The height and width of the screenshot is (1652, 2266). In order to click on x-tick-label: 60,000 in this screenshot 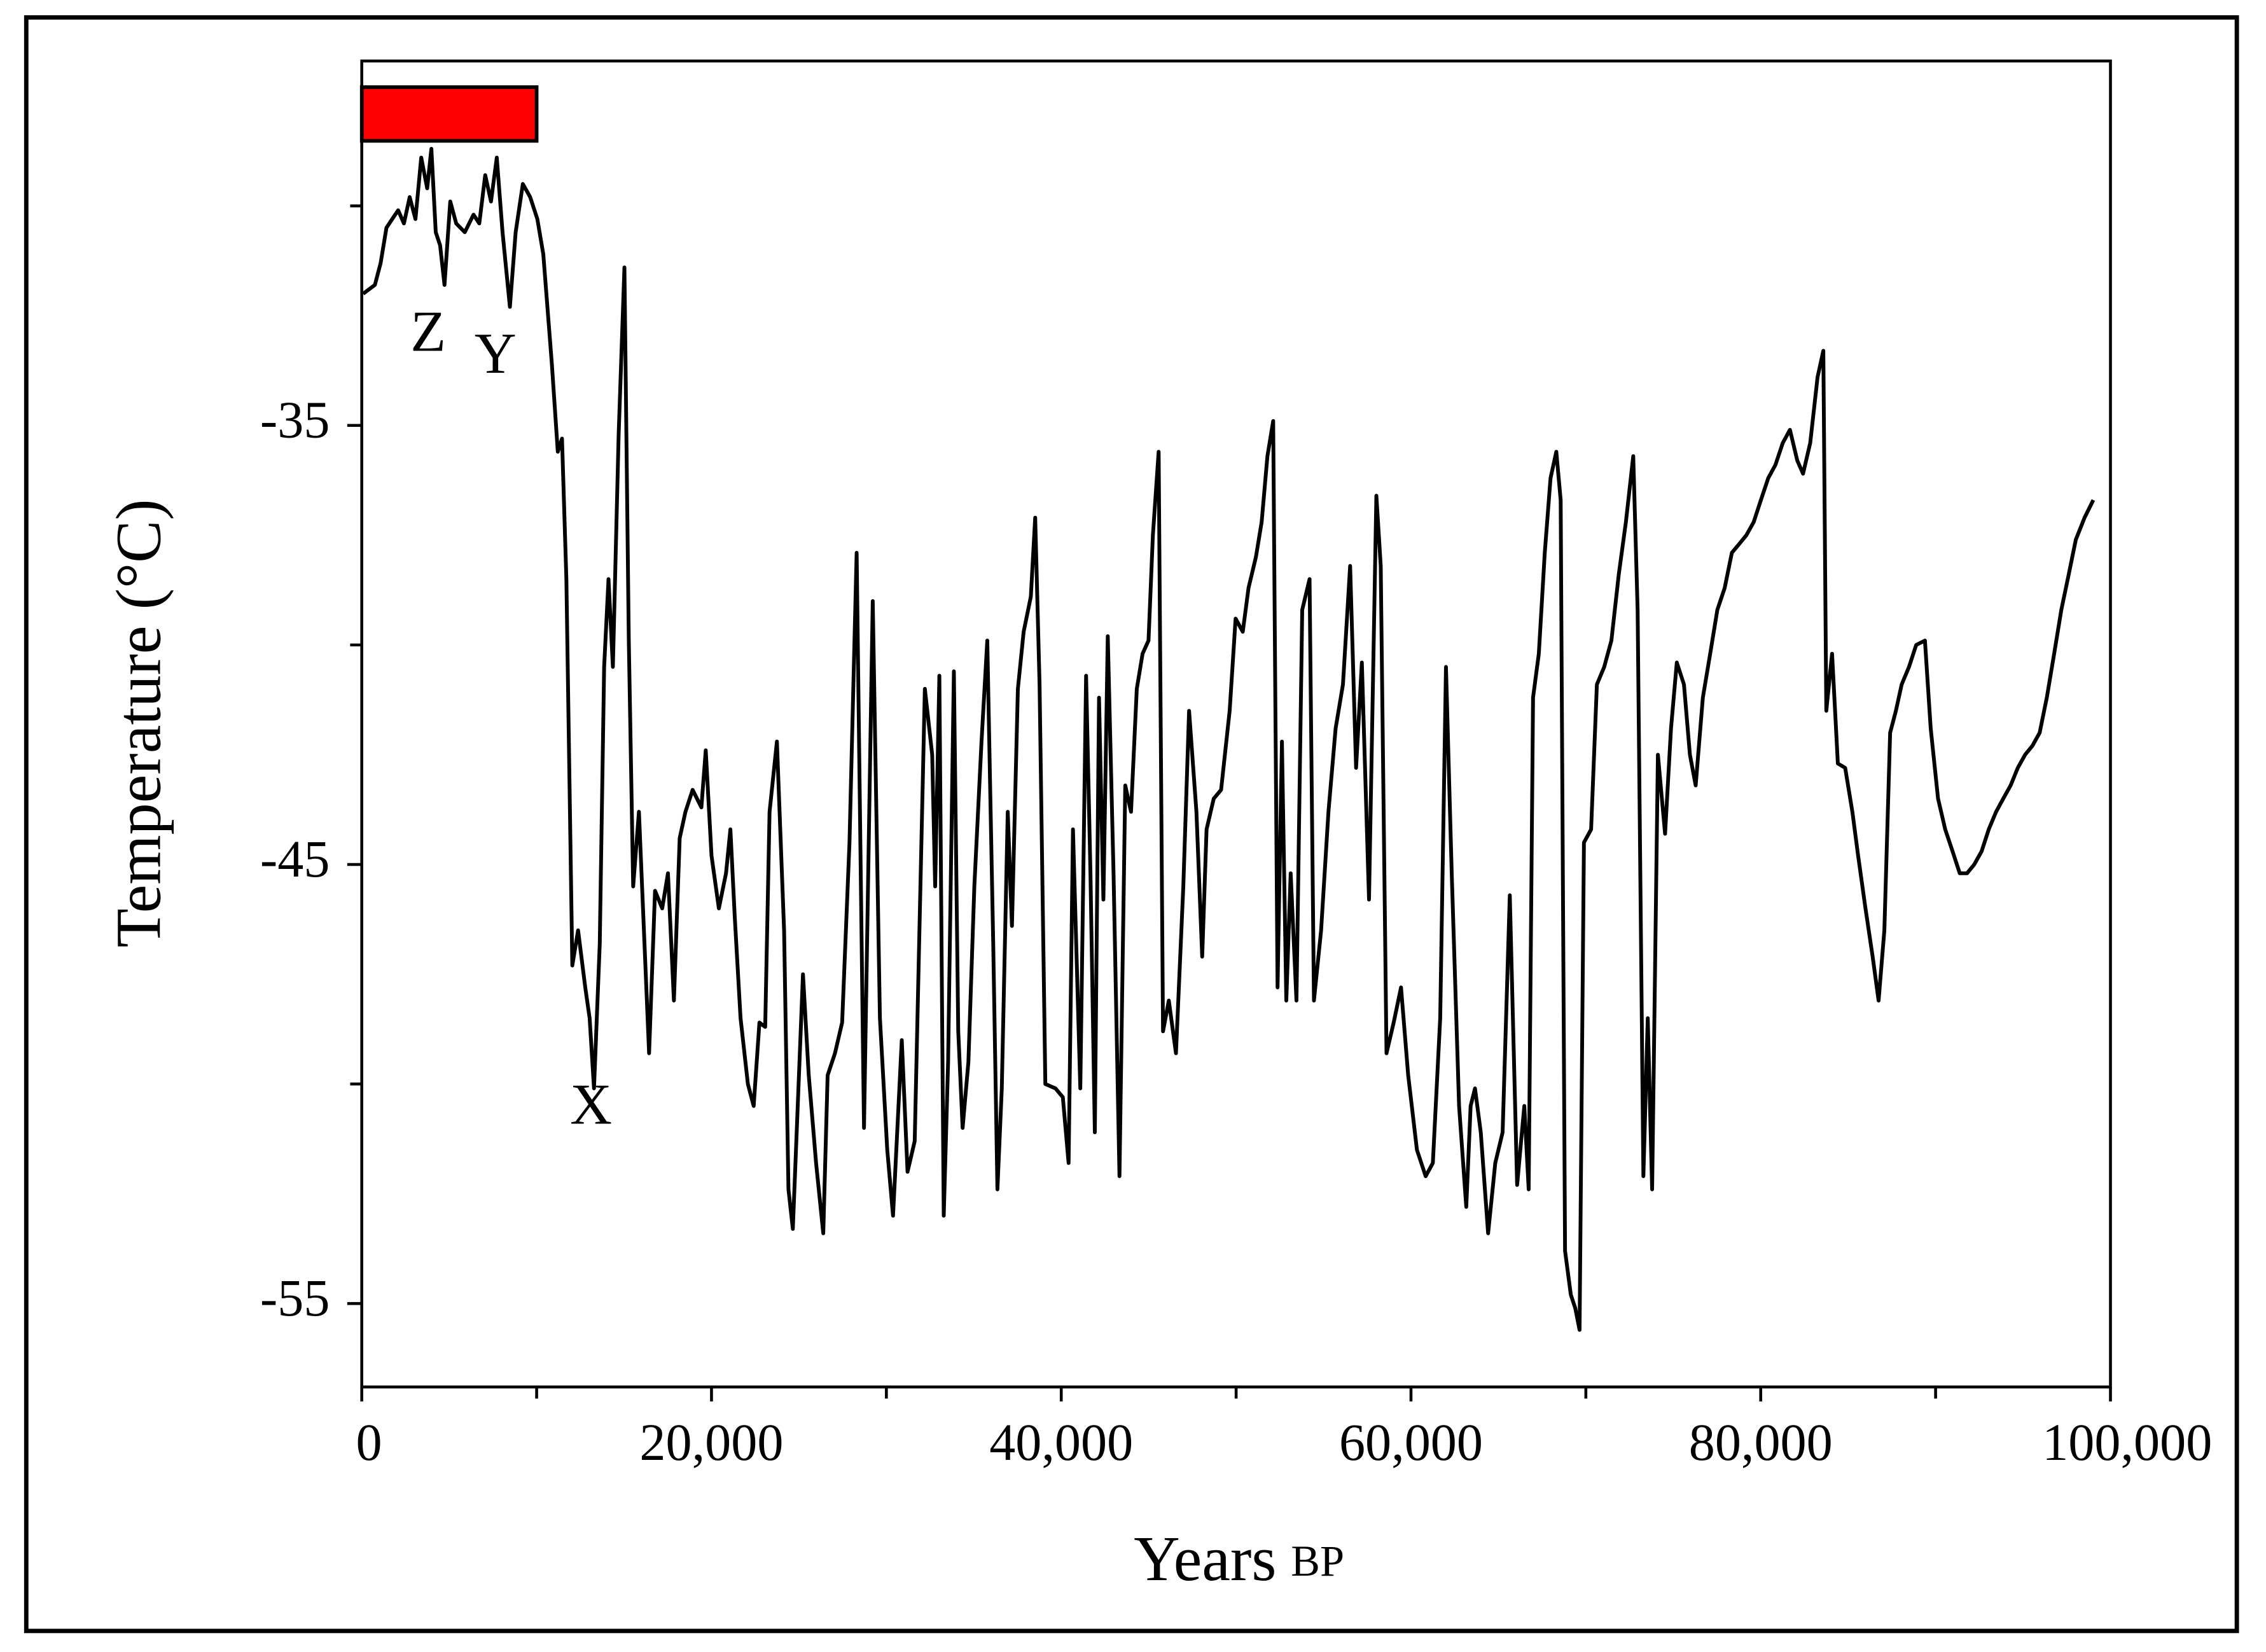, I will do `click(1411, 1442)`.